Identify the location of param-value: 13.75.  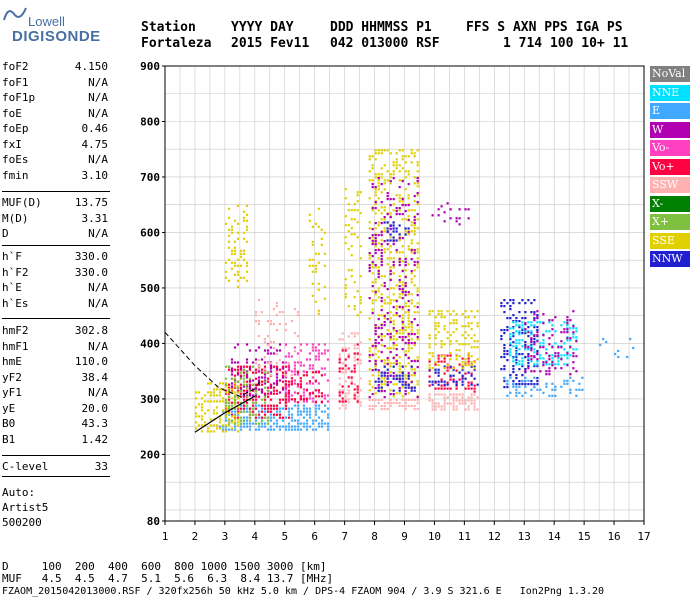
(91, 202).